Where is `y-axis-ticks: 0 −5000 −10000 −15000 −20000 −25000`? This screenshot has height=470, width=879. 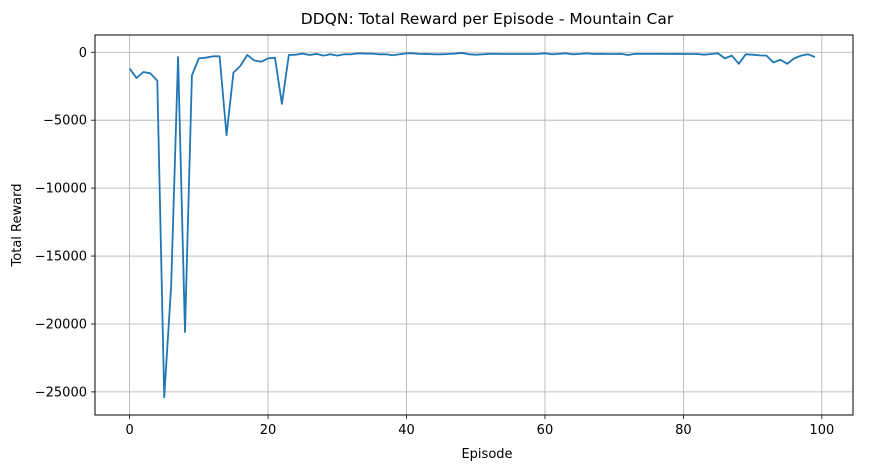
y-axis-ticks: 0 −5000 −10000 −15000 −20000 −25000 is located at coordinates (65, 223).